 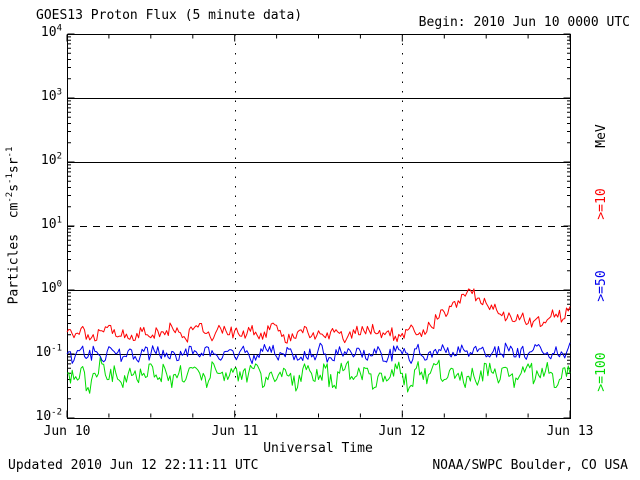 I want to click on x-tick-jun13: Jun 13, so click(x=570, y=431).